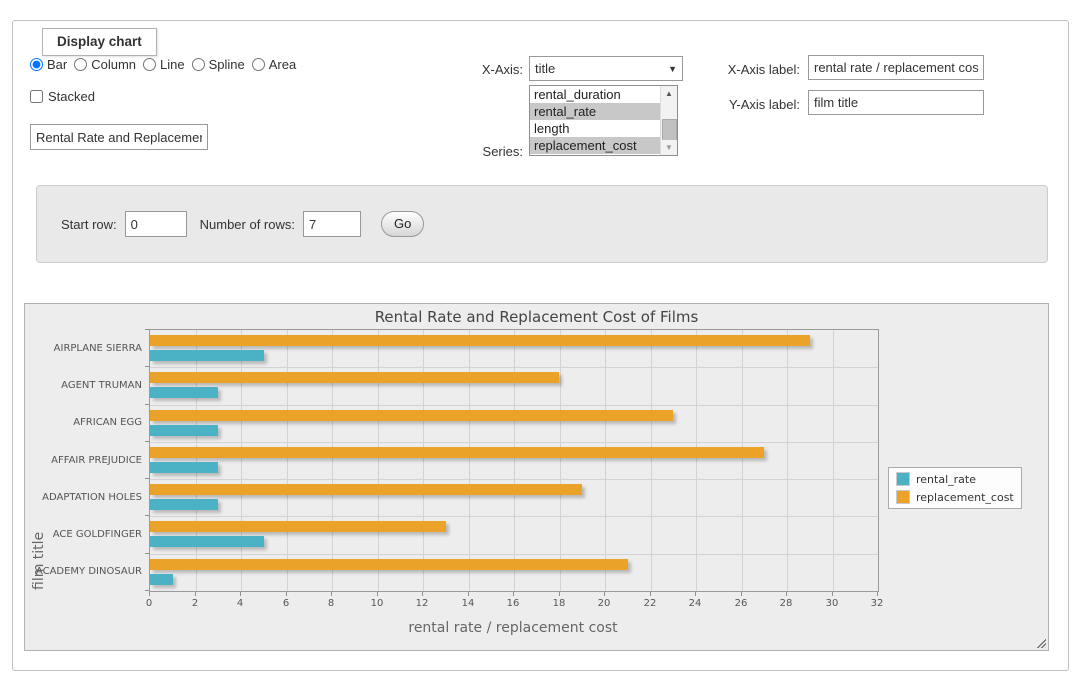 The height and width of the screenshot is (681, 1081). Describe the element at coordinates (577, 94) in the screenshot. I see `series-option-rental_duration: rental_duration` at that location.